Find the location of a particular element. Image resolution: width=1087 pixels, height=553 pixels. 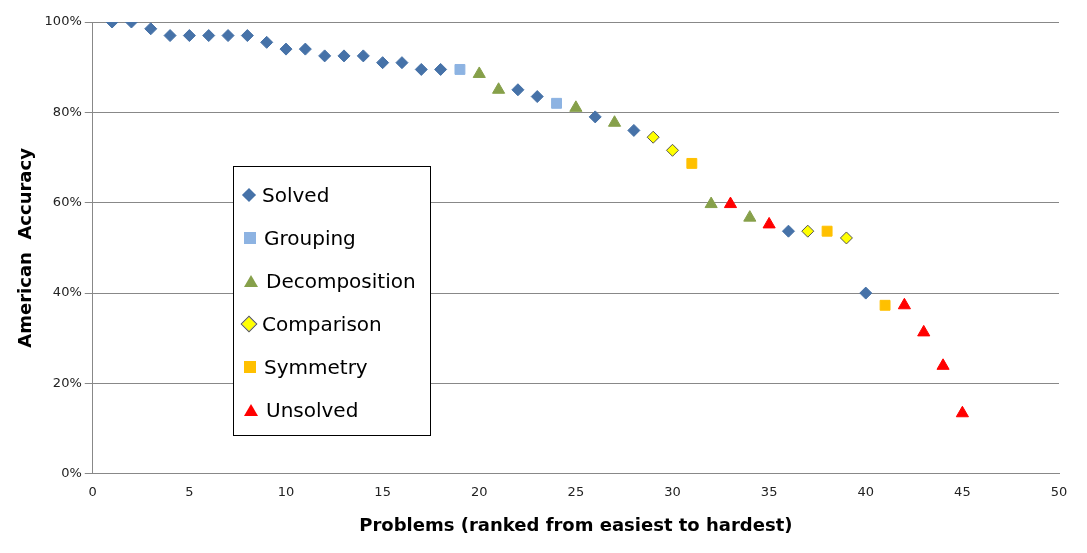

x-axis-title: Problems (ranked from easiest to hardest) is located at coordinates (576, 524).